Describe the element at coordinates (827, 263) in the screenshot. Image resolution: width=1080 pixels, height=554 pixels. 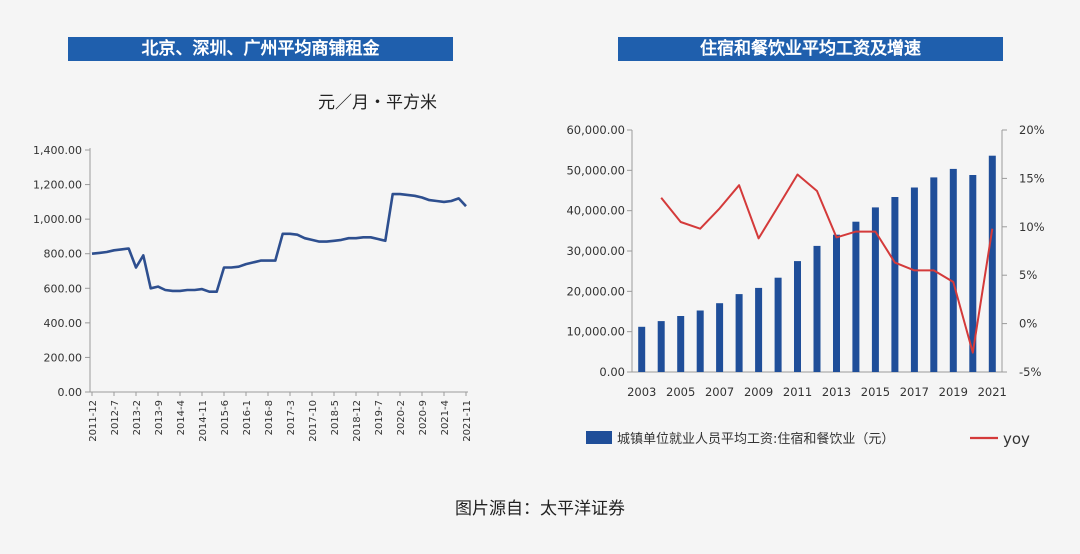
I see `yoy-line` at that location.